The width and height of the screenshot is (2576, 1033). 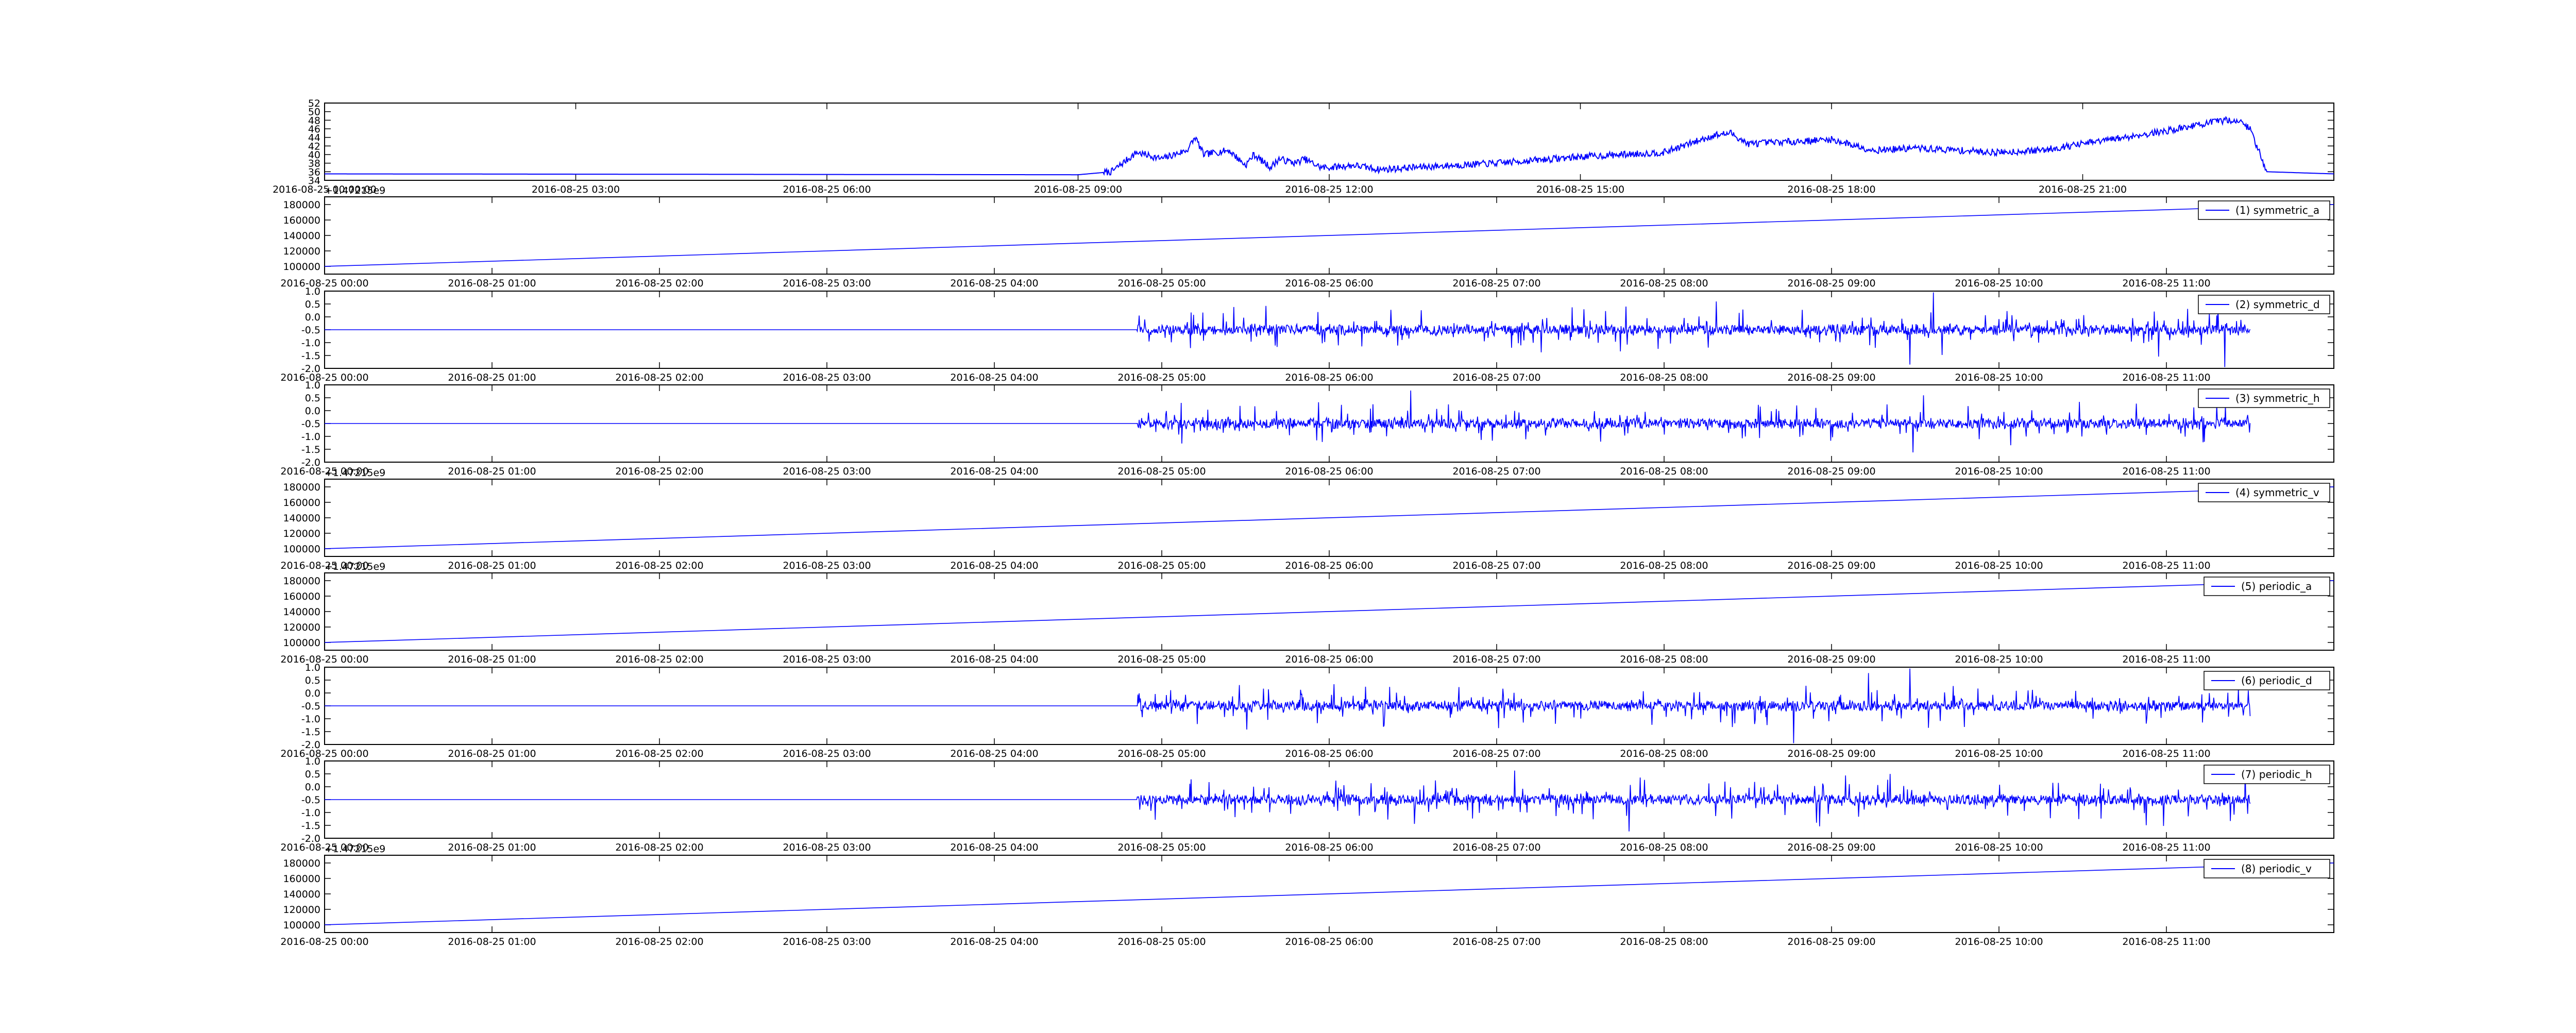 I want to click on y-tick-label: 40, so click(x=314, y=155).